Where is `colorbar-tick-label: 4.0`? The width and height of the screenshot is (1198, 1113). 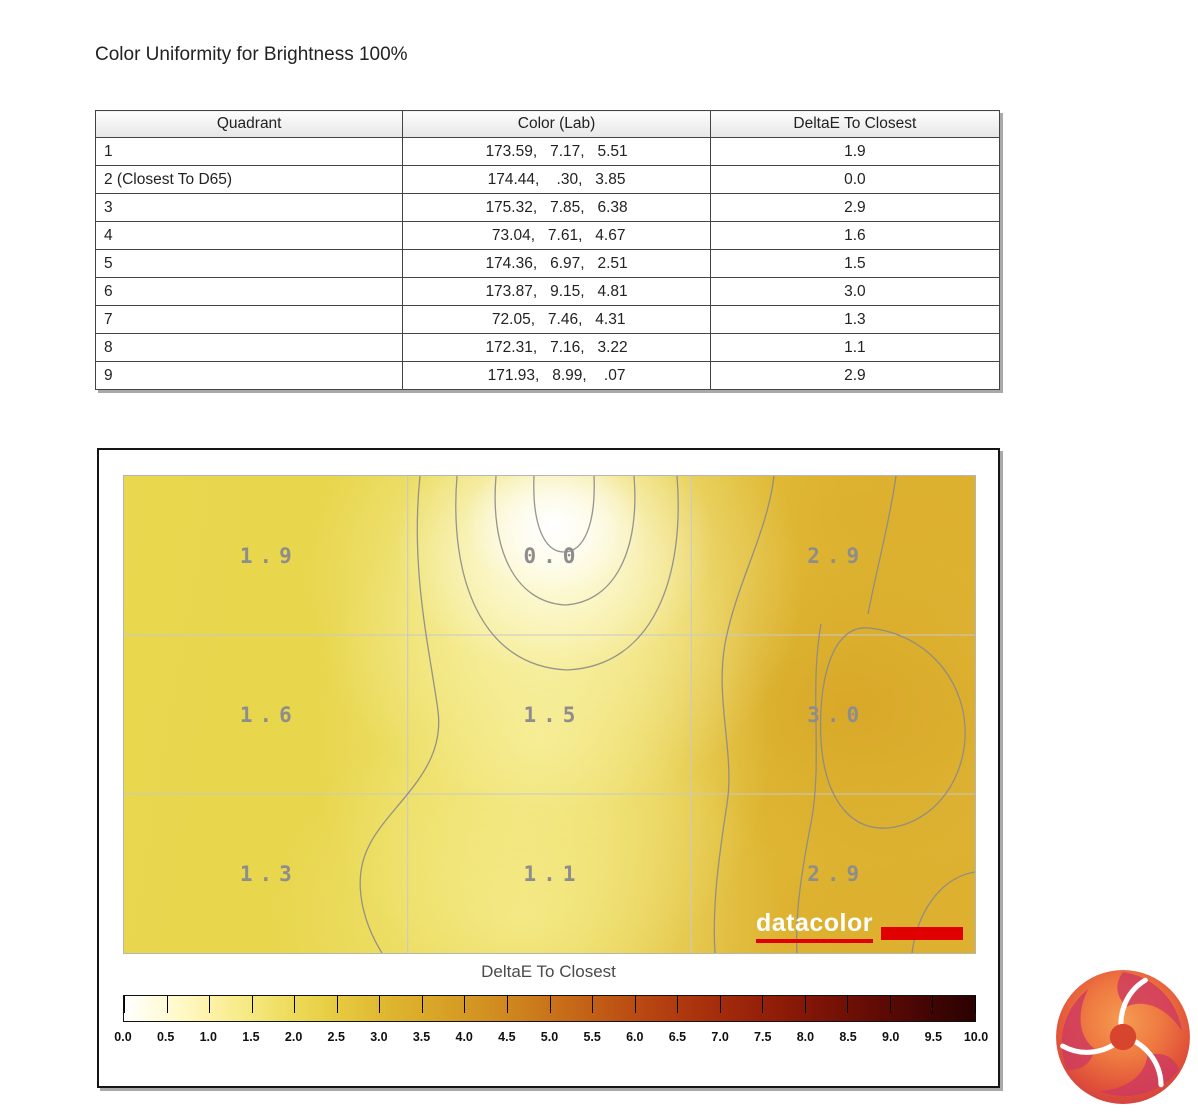 colorbar-tick-label: 4.0 is located at coordinates (464, 1037).